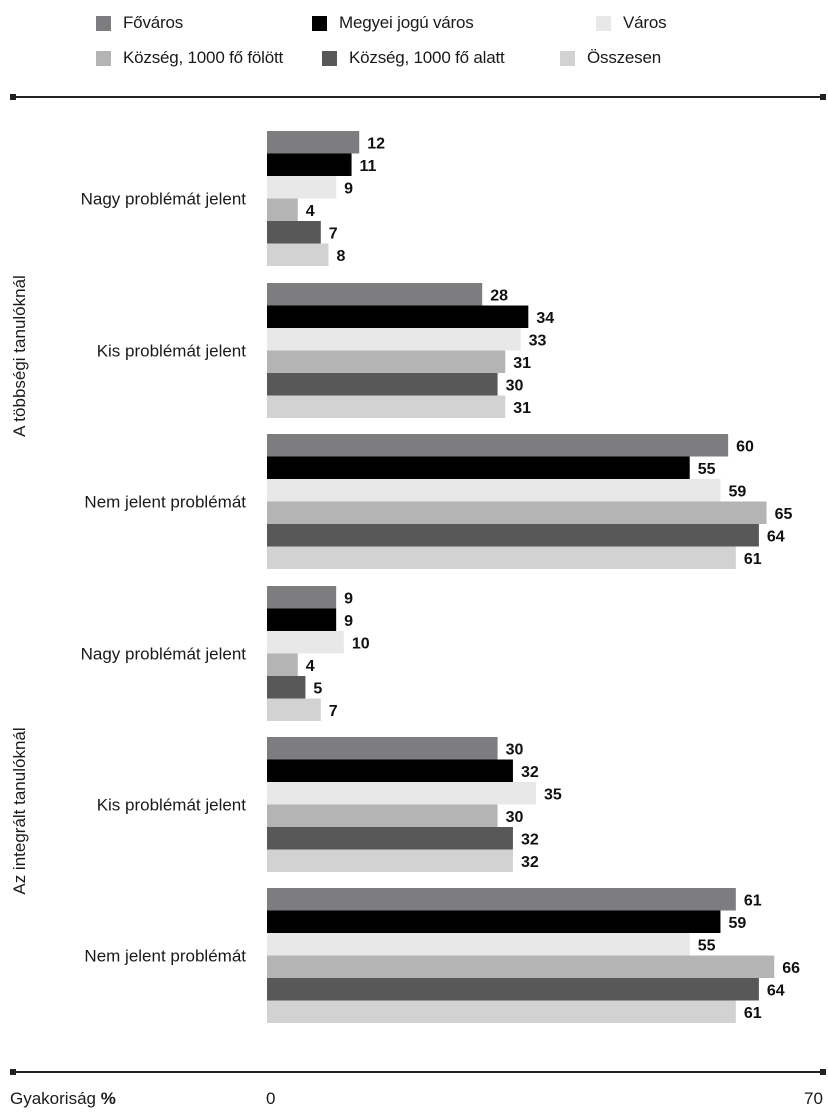 The image size is (828, 1117). Describe the element at coordinates (19, 810) in the screenshot. I see `group-label: Az integrált tanulóknál` at that location.